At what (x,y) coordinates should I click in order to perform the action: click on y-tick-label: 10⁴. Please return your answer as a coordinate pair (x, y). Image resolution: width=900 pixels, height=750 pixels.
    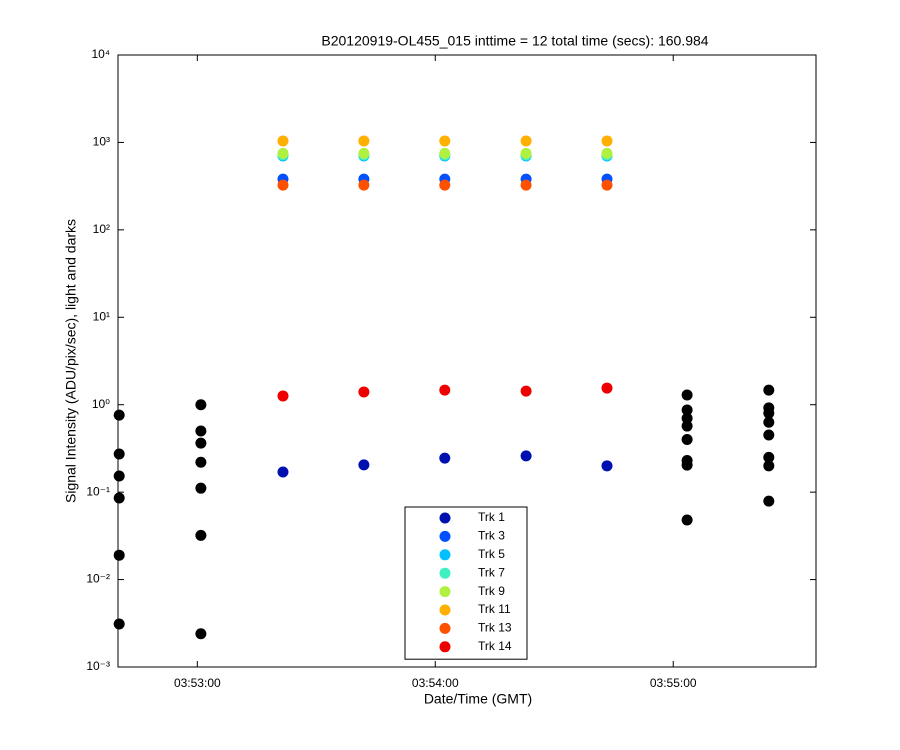
    Looking at the image, I should click on (100, 54).